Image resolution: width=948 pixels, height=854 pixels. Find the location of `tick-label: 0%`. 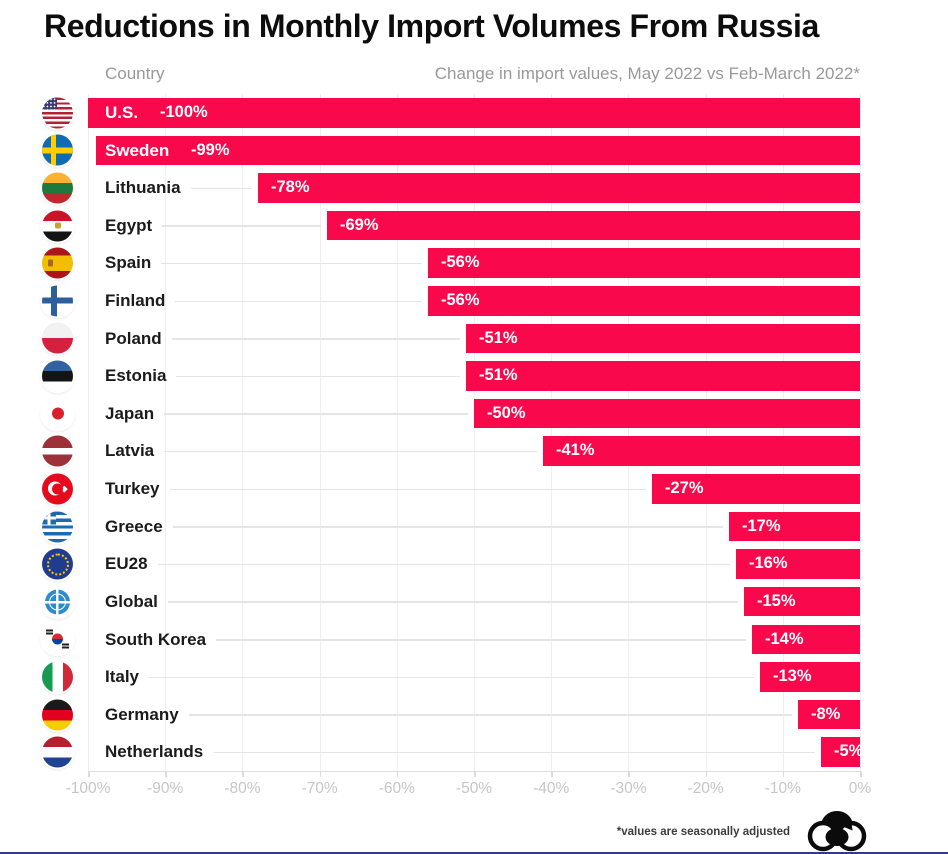

tick-label: 0% is located at coordinates (860, 788).